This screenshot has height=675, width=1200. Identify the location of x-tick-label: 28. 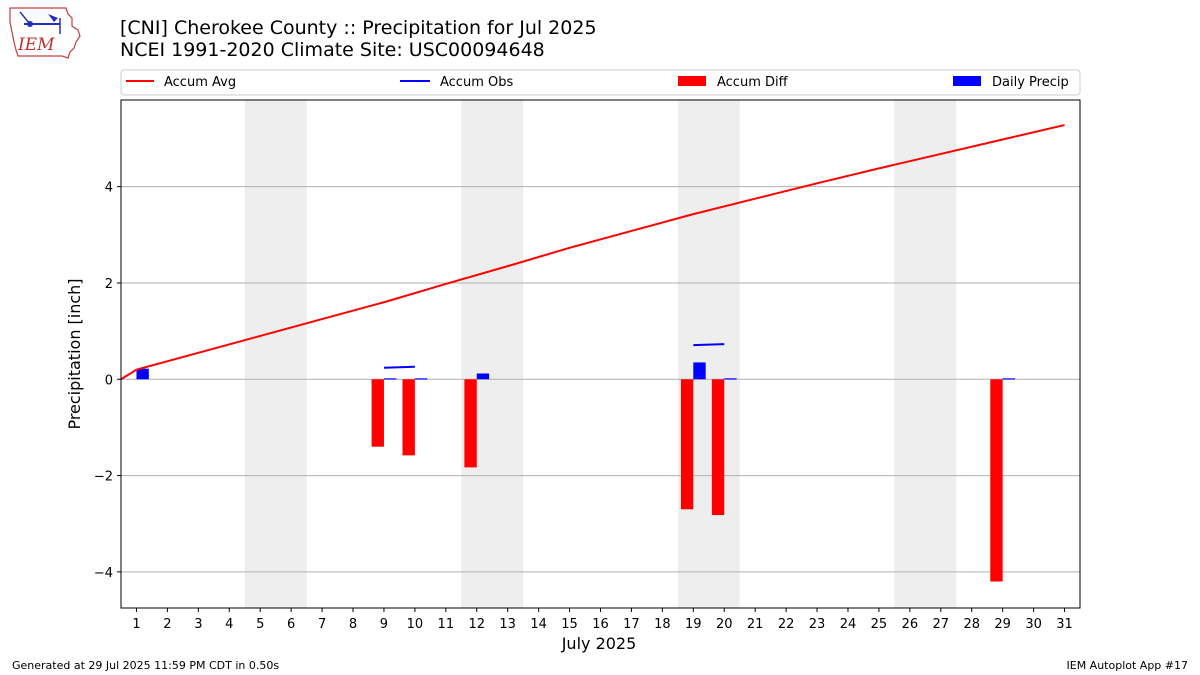
(971, 624).